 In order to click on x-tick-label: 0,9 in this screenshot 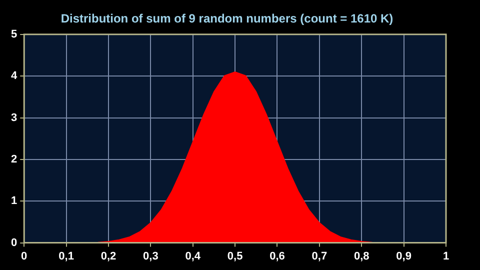, I will do `click(404, 256)`.